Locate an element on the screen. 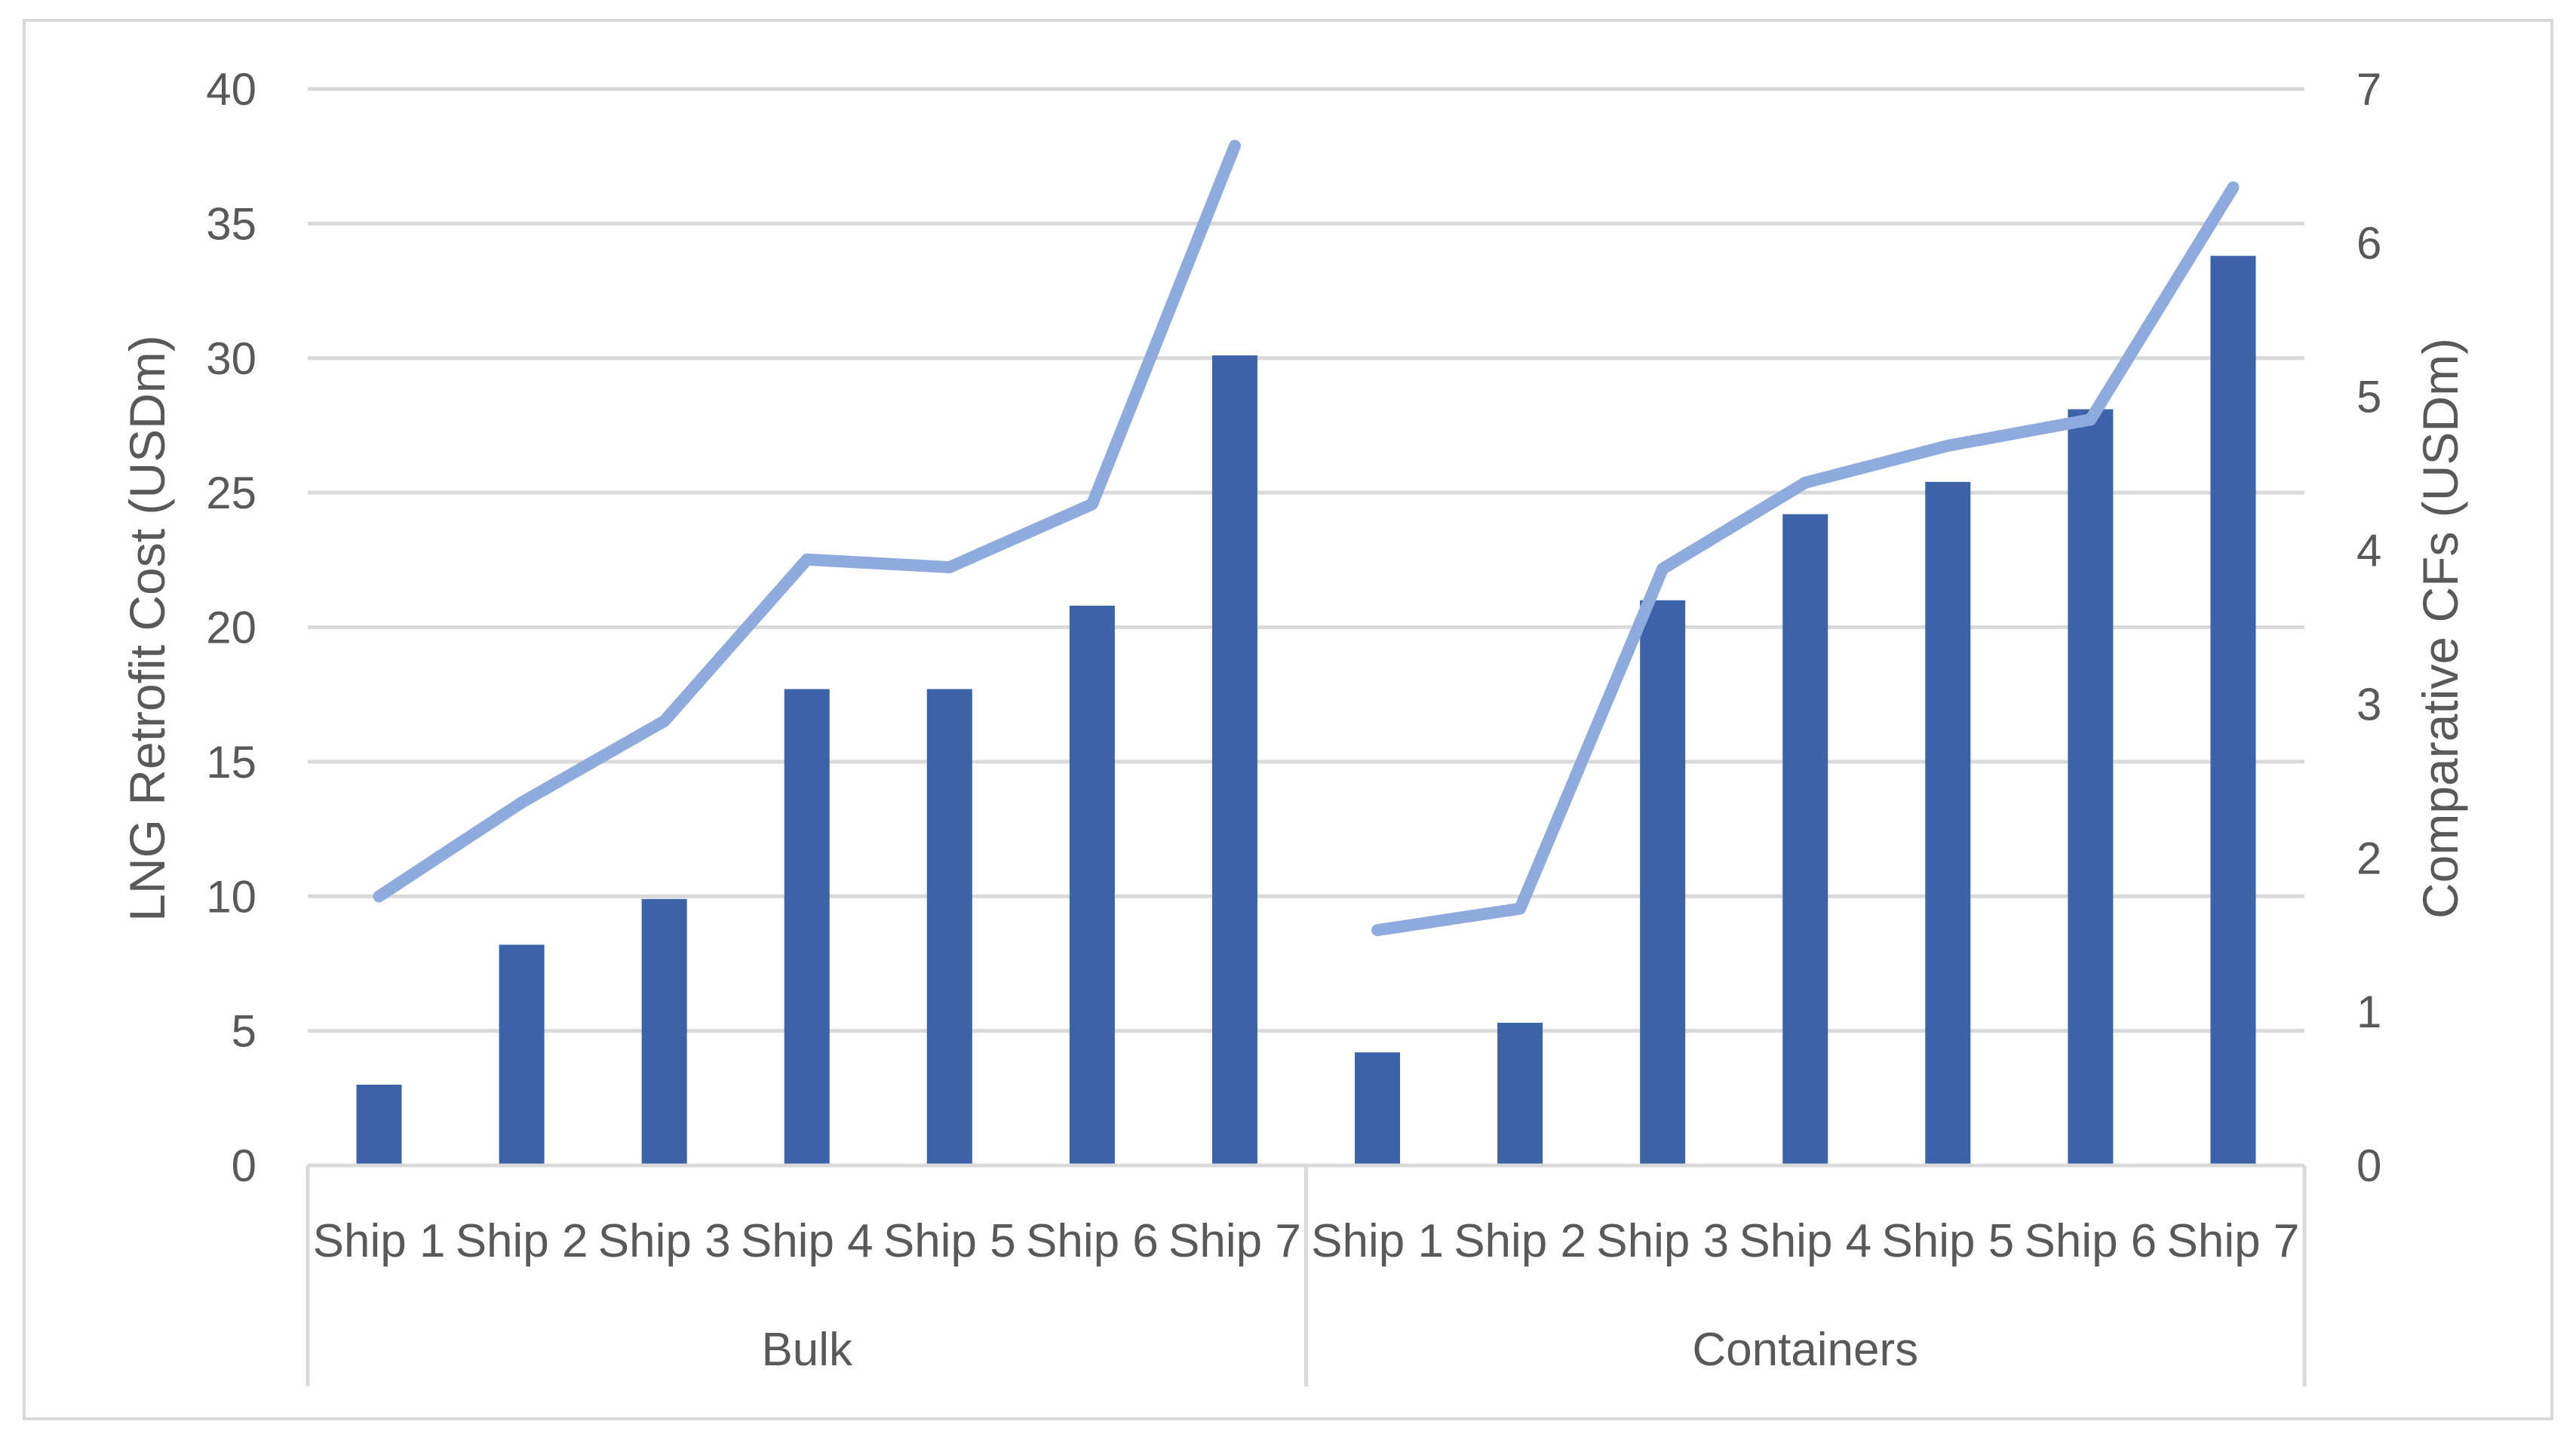 Image resolution: width=2576 pixels, height=1446 pixels. left-axis-ticks: 0 5 10 15 20 25 30 35 40 is located at coordinates (231, 627).